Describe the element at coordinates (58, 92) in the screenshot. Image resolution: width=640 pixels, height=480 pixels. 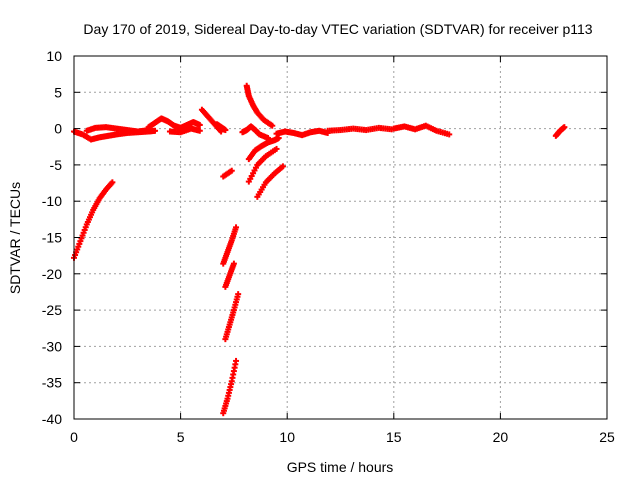
I see `y-tick-label: 5` at that location.